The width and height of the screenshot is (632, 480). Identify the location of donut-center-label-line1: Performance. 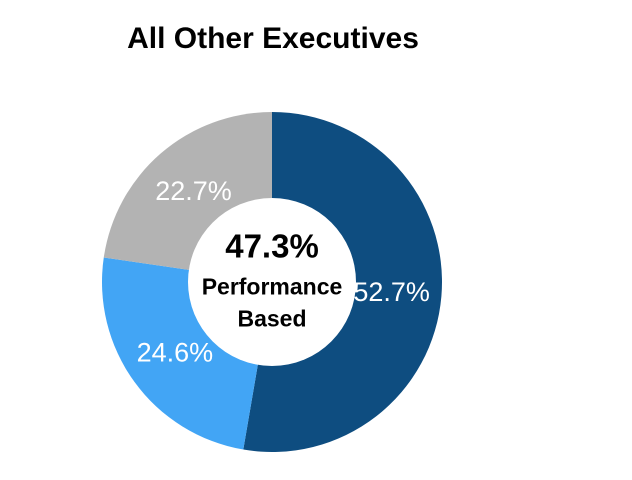
(272, 286).